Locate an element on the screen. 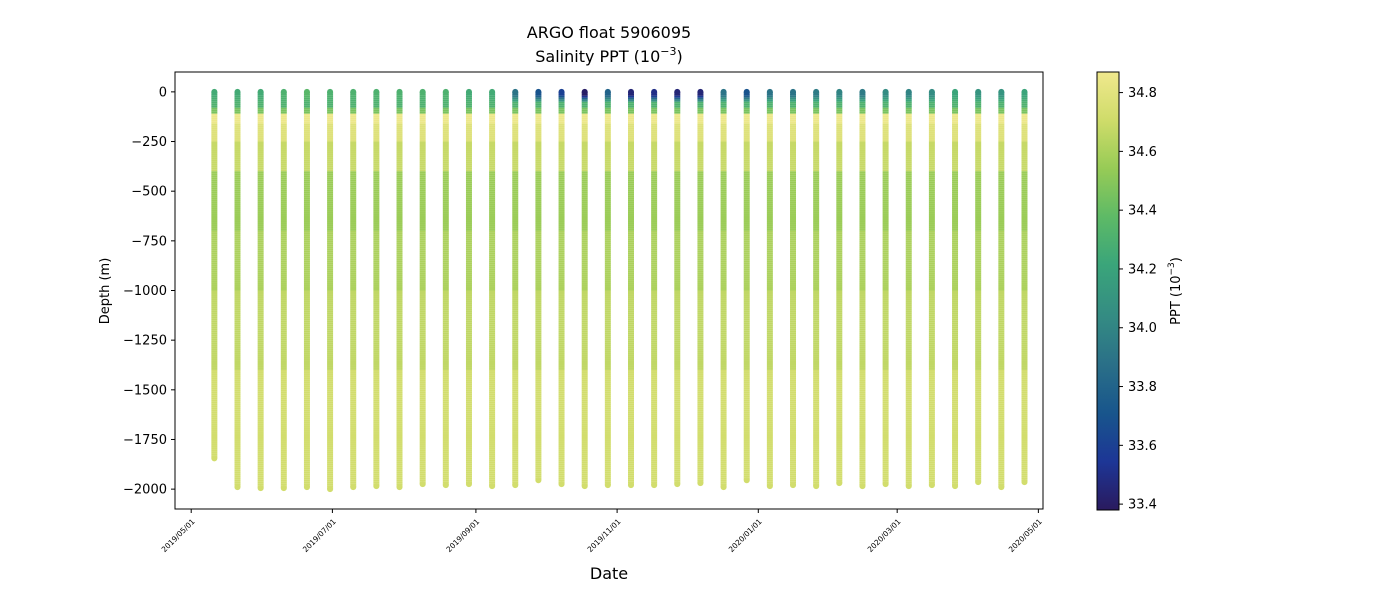 This screenshot has width=1400, height=600. chart-title: ARGO float 5906095 is located at coordinates (609, 32).